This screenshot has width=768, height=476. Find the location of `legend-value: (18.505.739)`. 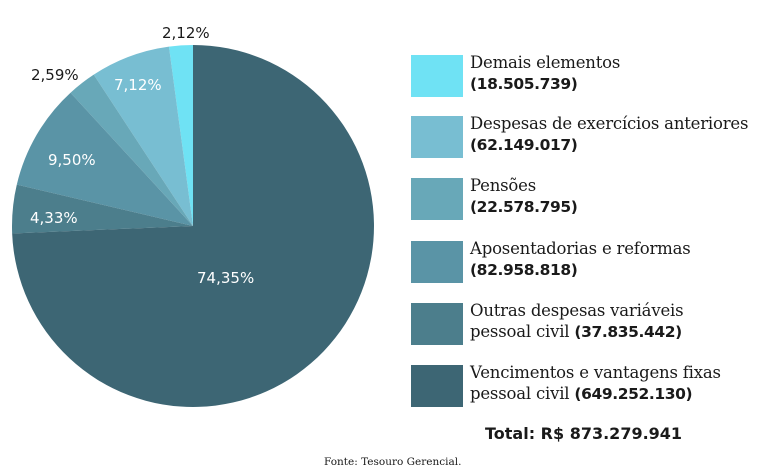

legend-value: (18.505.739) is located at coordinates (524, 84).